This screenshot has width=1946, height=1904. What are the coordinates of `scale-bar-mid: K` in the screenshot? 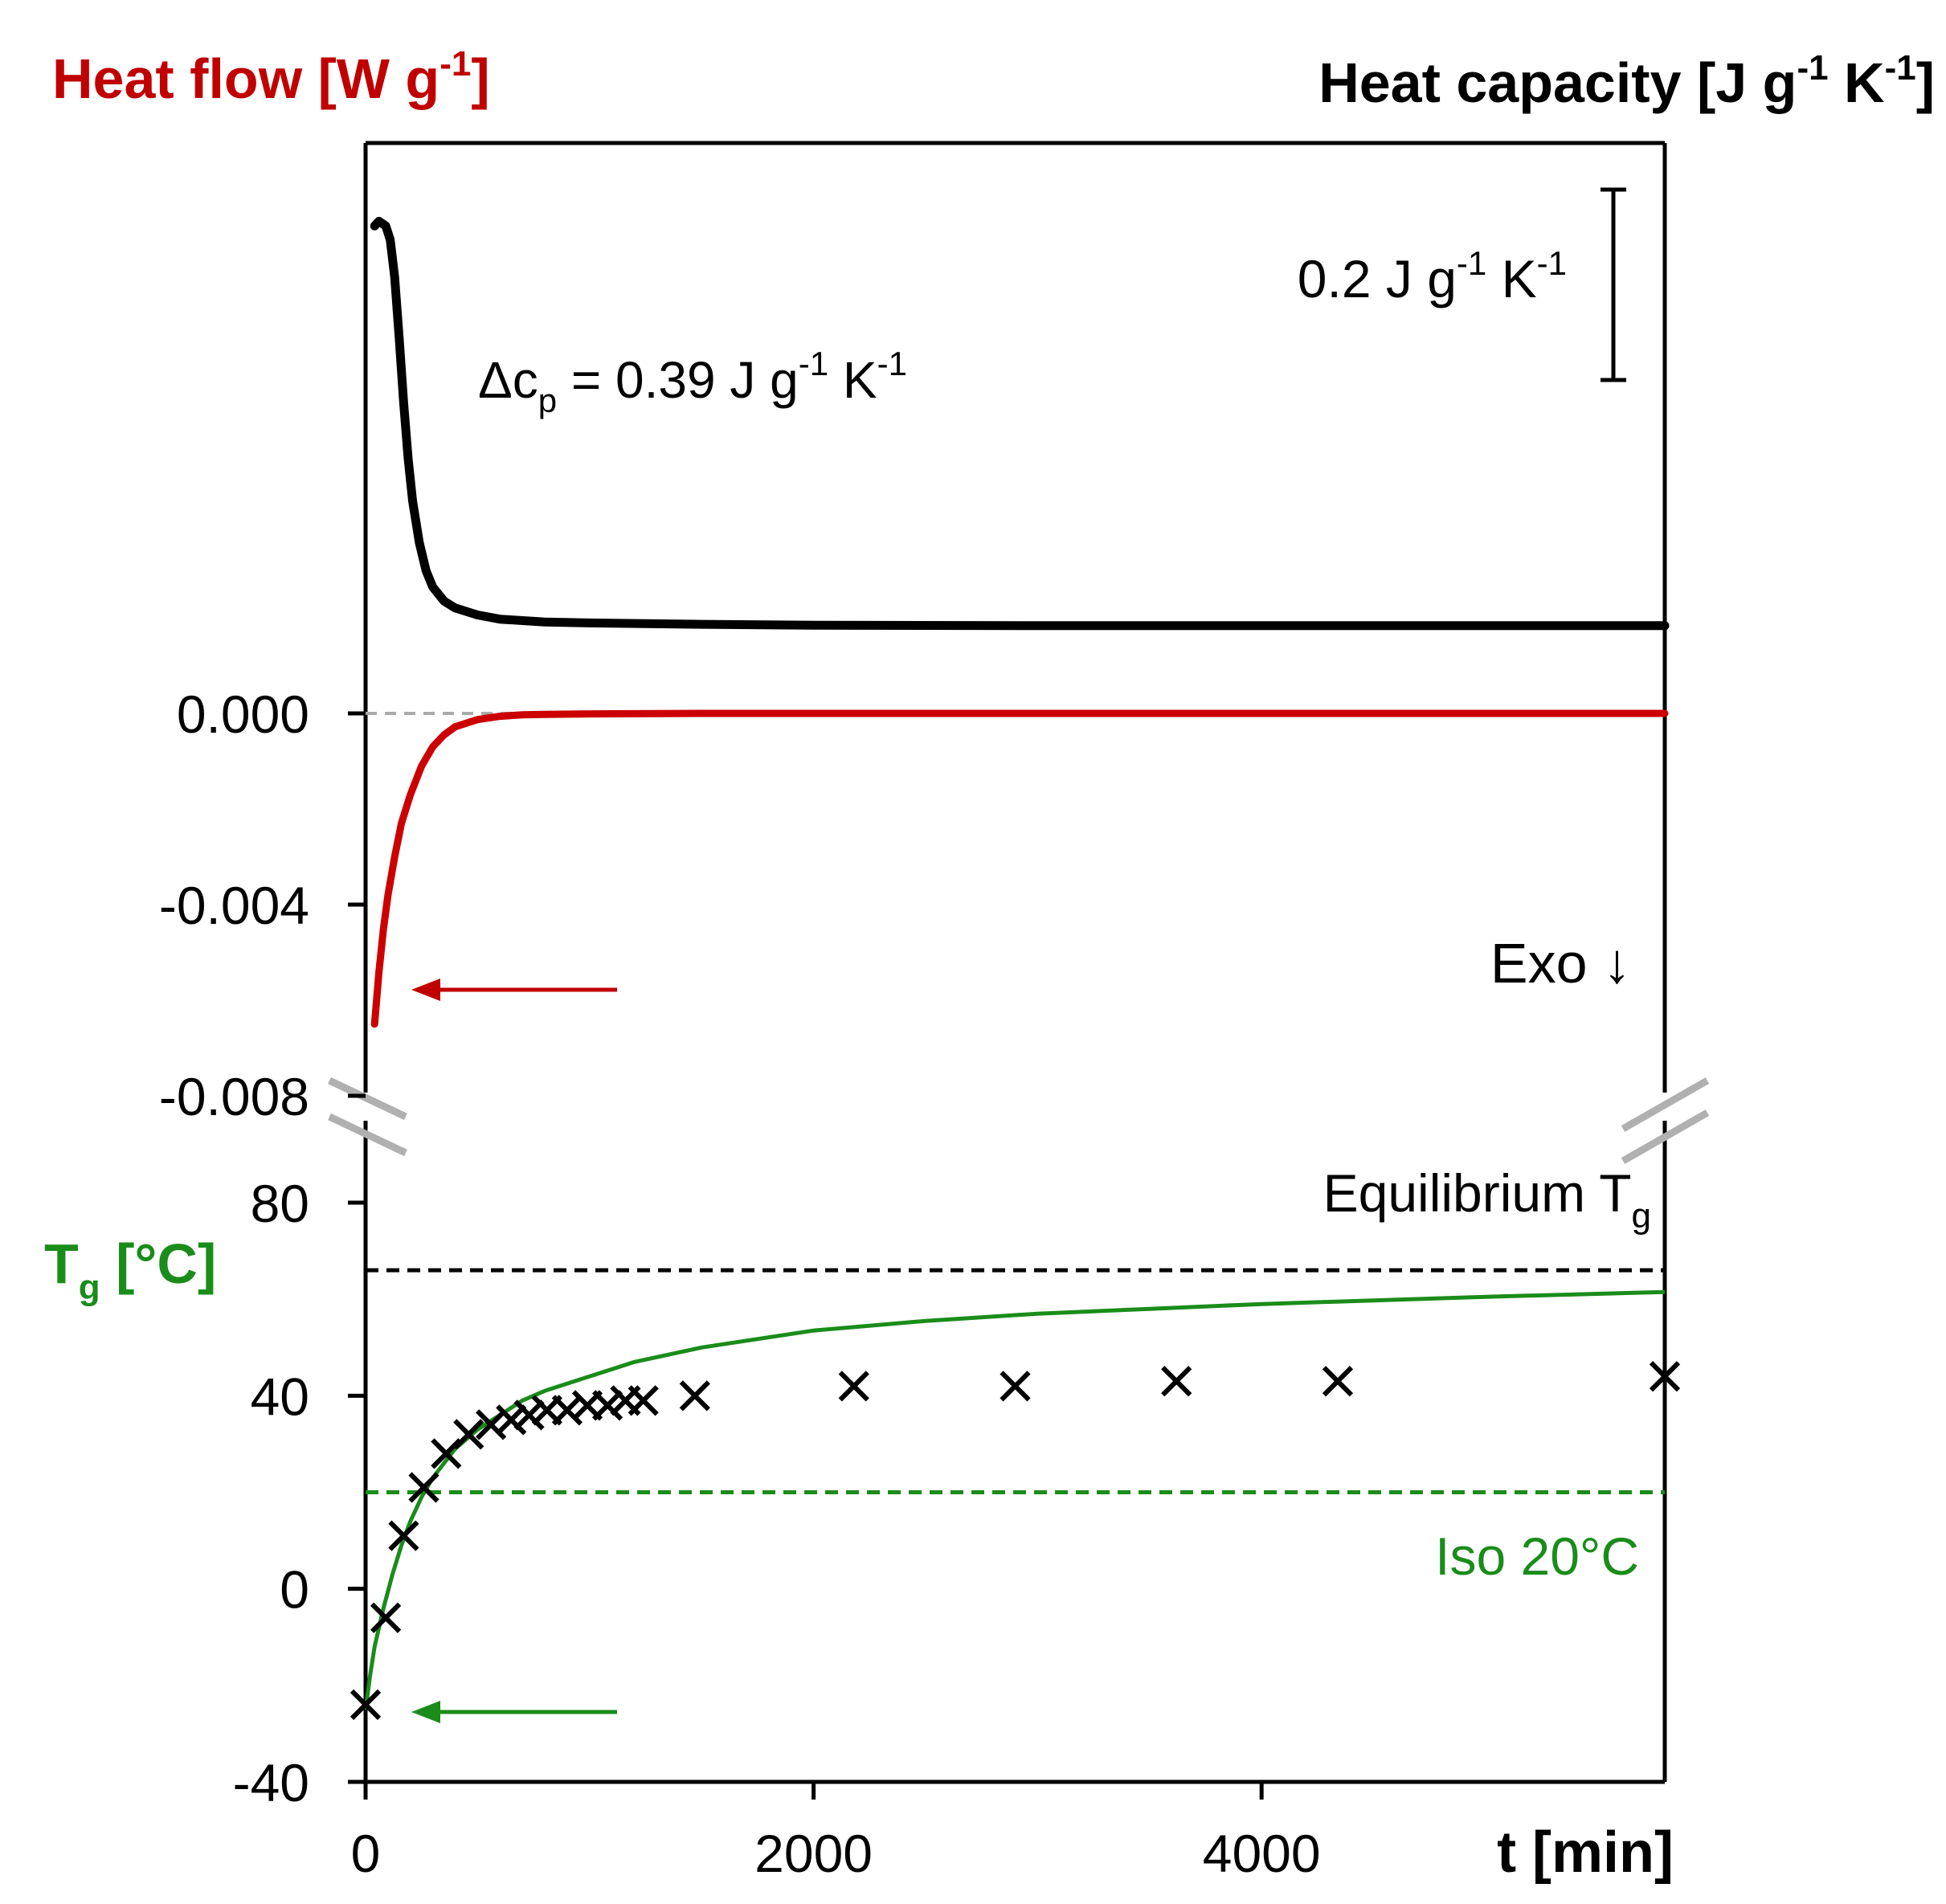 It's located at (1511, 278).